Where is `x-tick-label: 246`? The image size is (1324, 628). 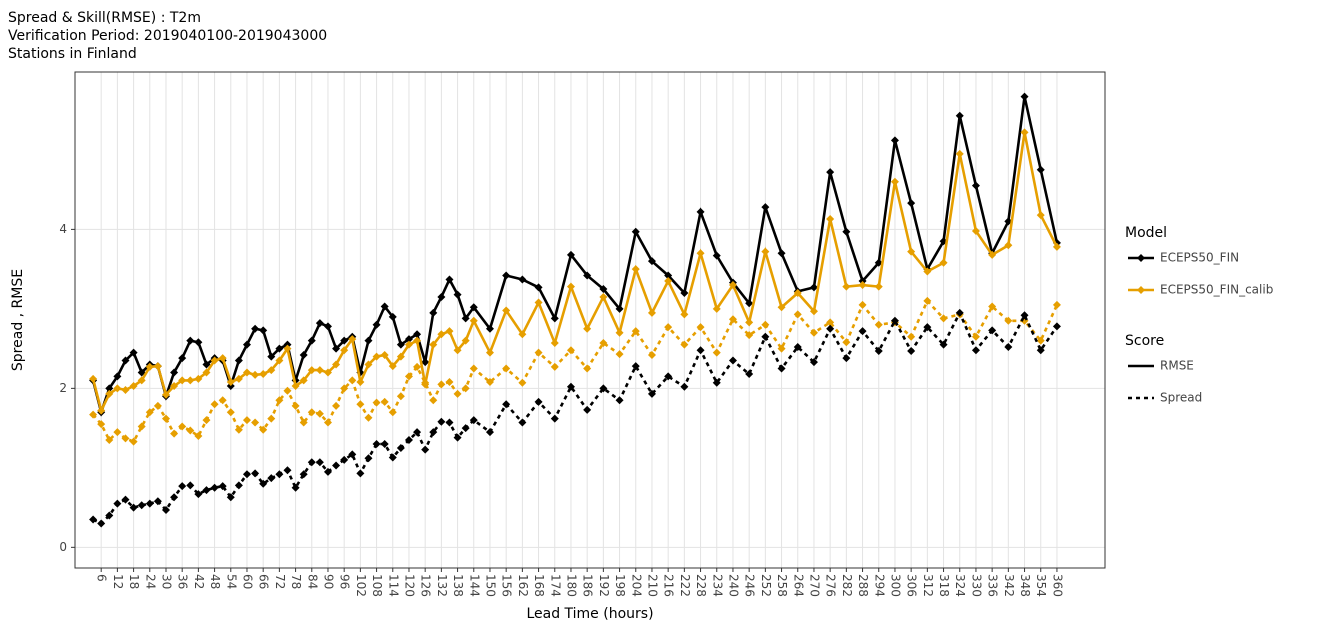 x-tick-label: 246 is located at coordinates (750, 585).